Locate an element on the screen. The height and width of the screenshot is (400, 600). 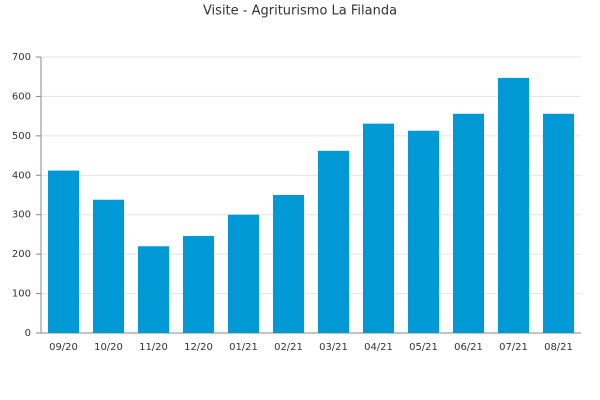
x-tick-label: 06/21 is located at coordinates (468, 347).